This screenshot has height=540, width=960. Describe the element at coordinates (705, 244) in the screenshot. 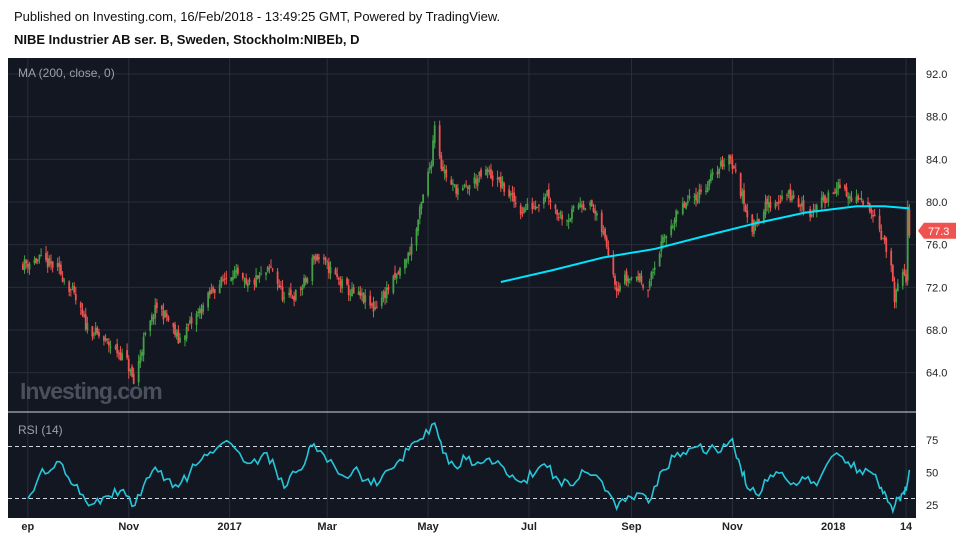

I see `ma-200-line` at that location.